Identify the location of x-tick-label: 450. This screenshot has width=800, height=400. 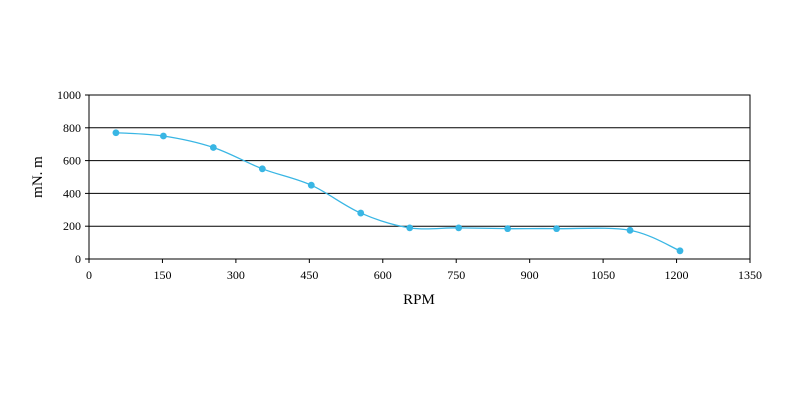
(309, 275).